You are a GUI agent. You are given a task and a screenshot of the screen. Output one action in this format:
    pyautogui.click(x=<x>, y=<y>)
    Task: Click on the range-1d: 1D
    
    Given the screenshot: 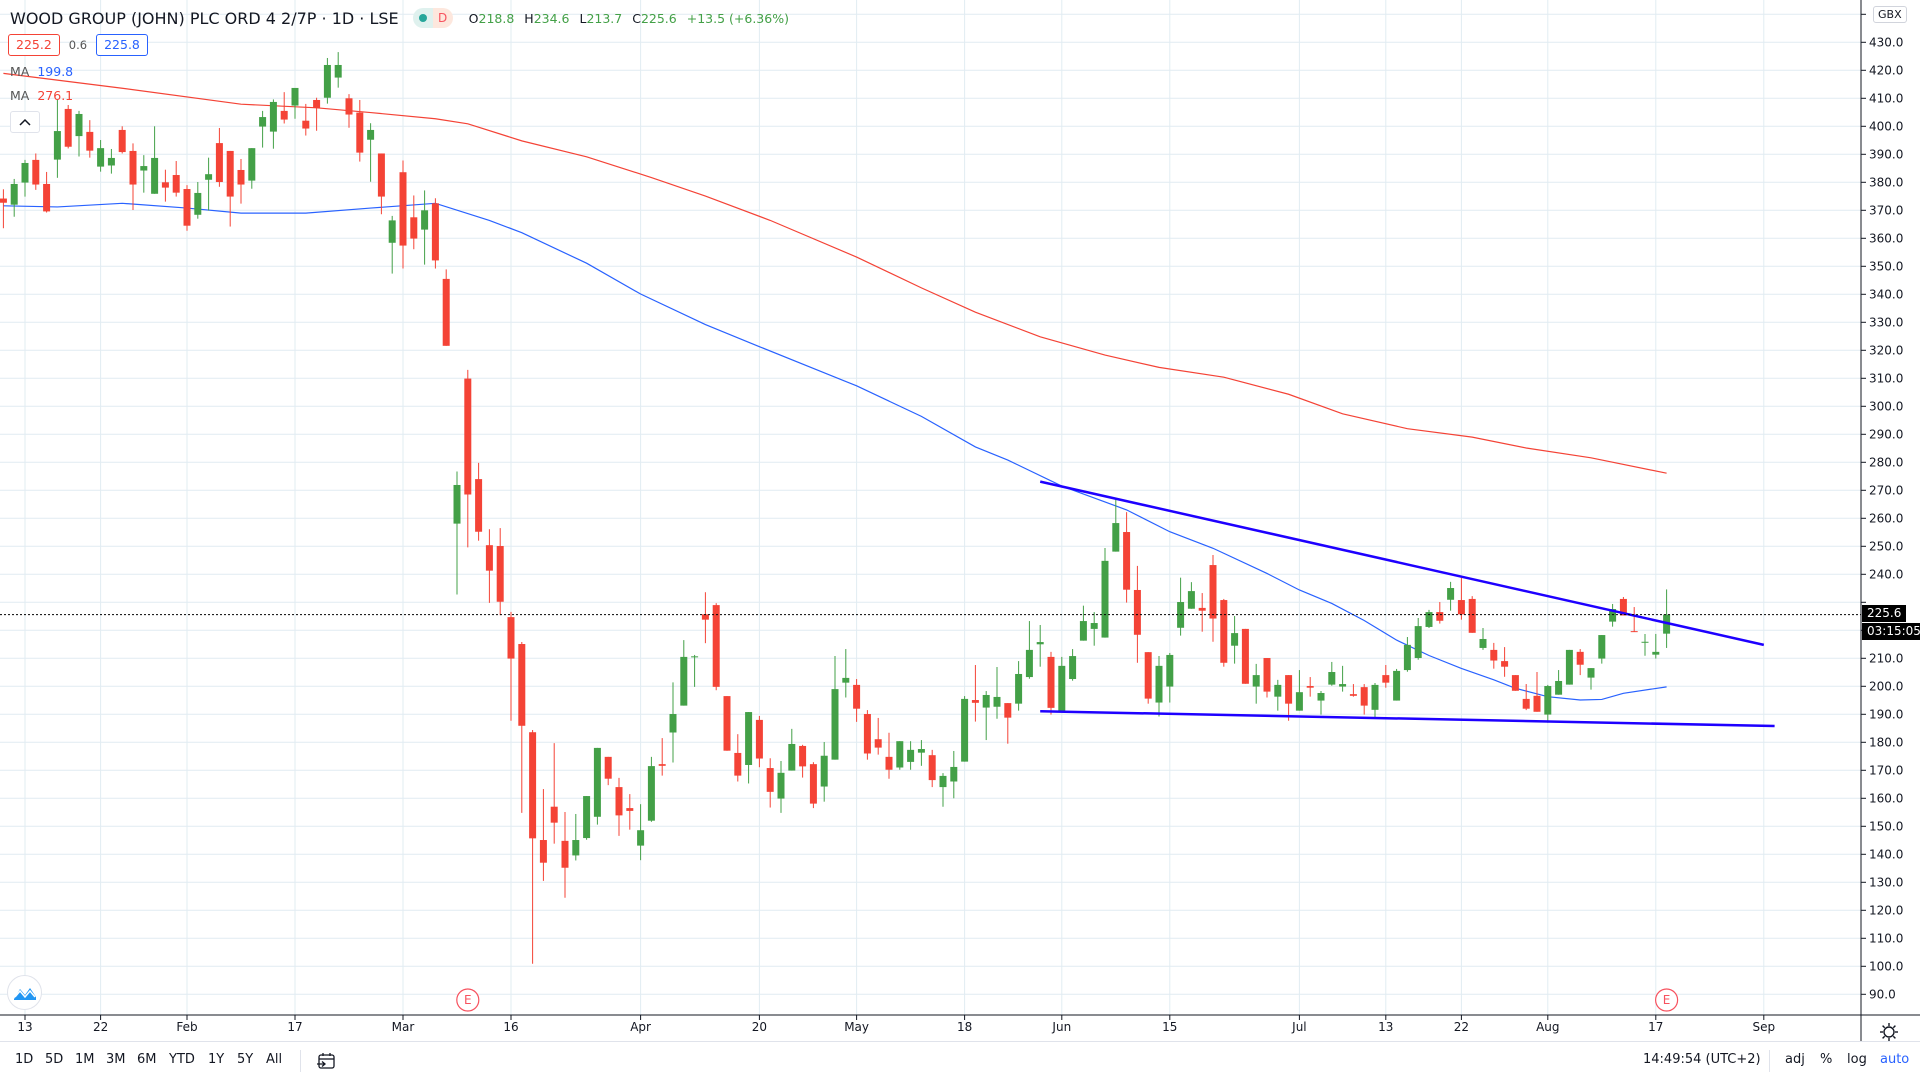 What is the action you would take?
    pyautogui.click(x=24, y=1059)
    